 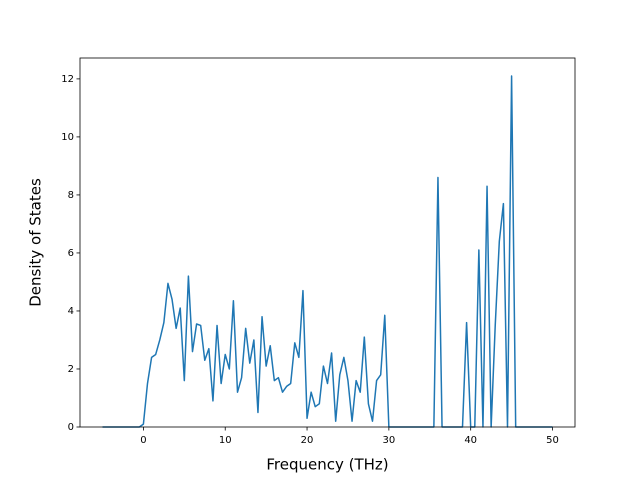 I want to click on y-axis-label: Density of States, so click(x=36, y=242).